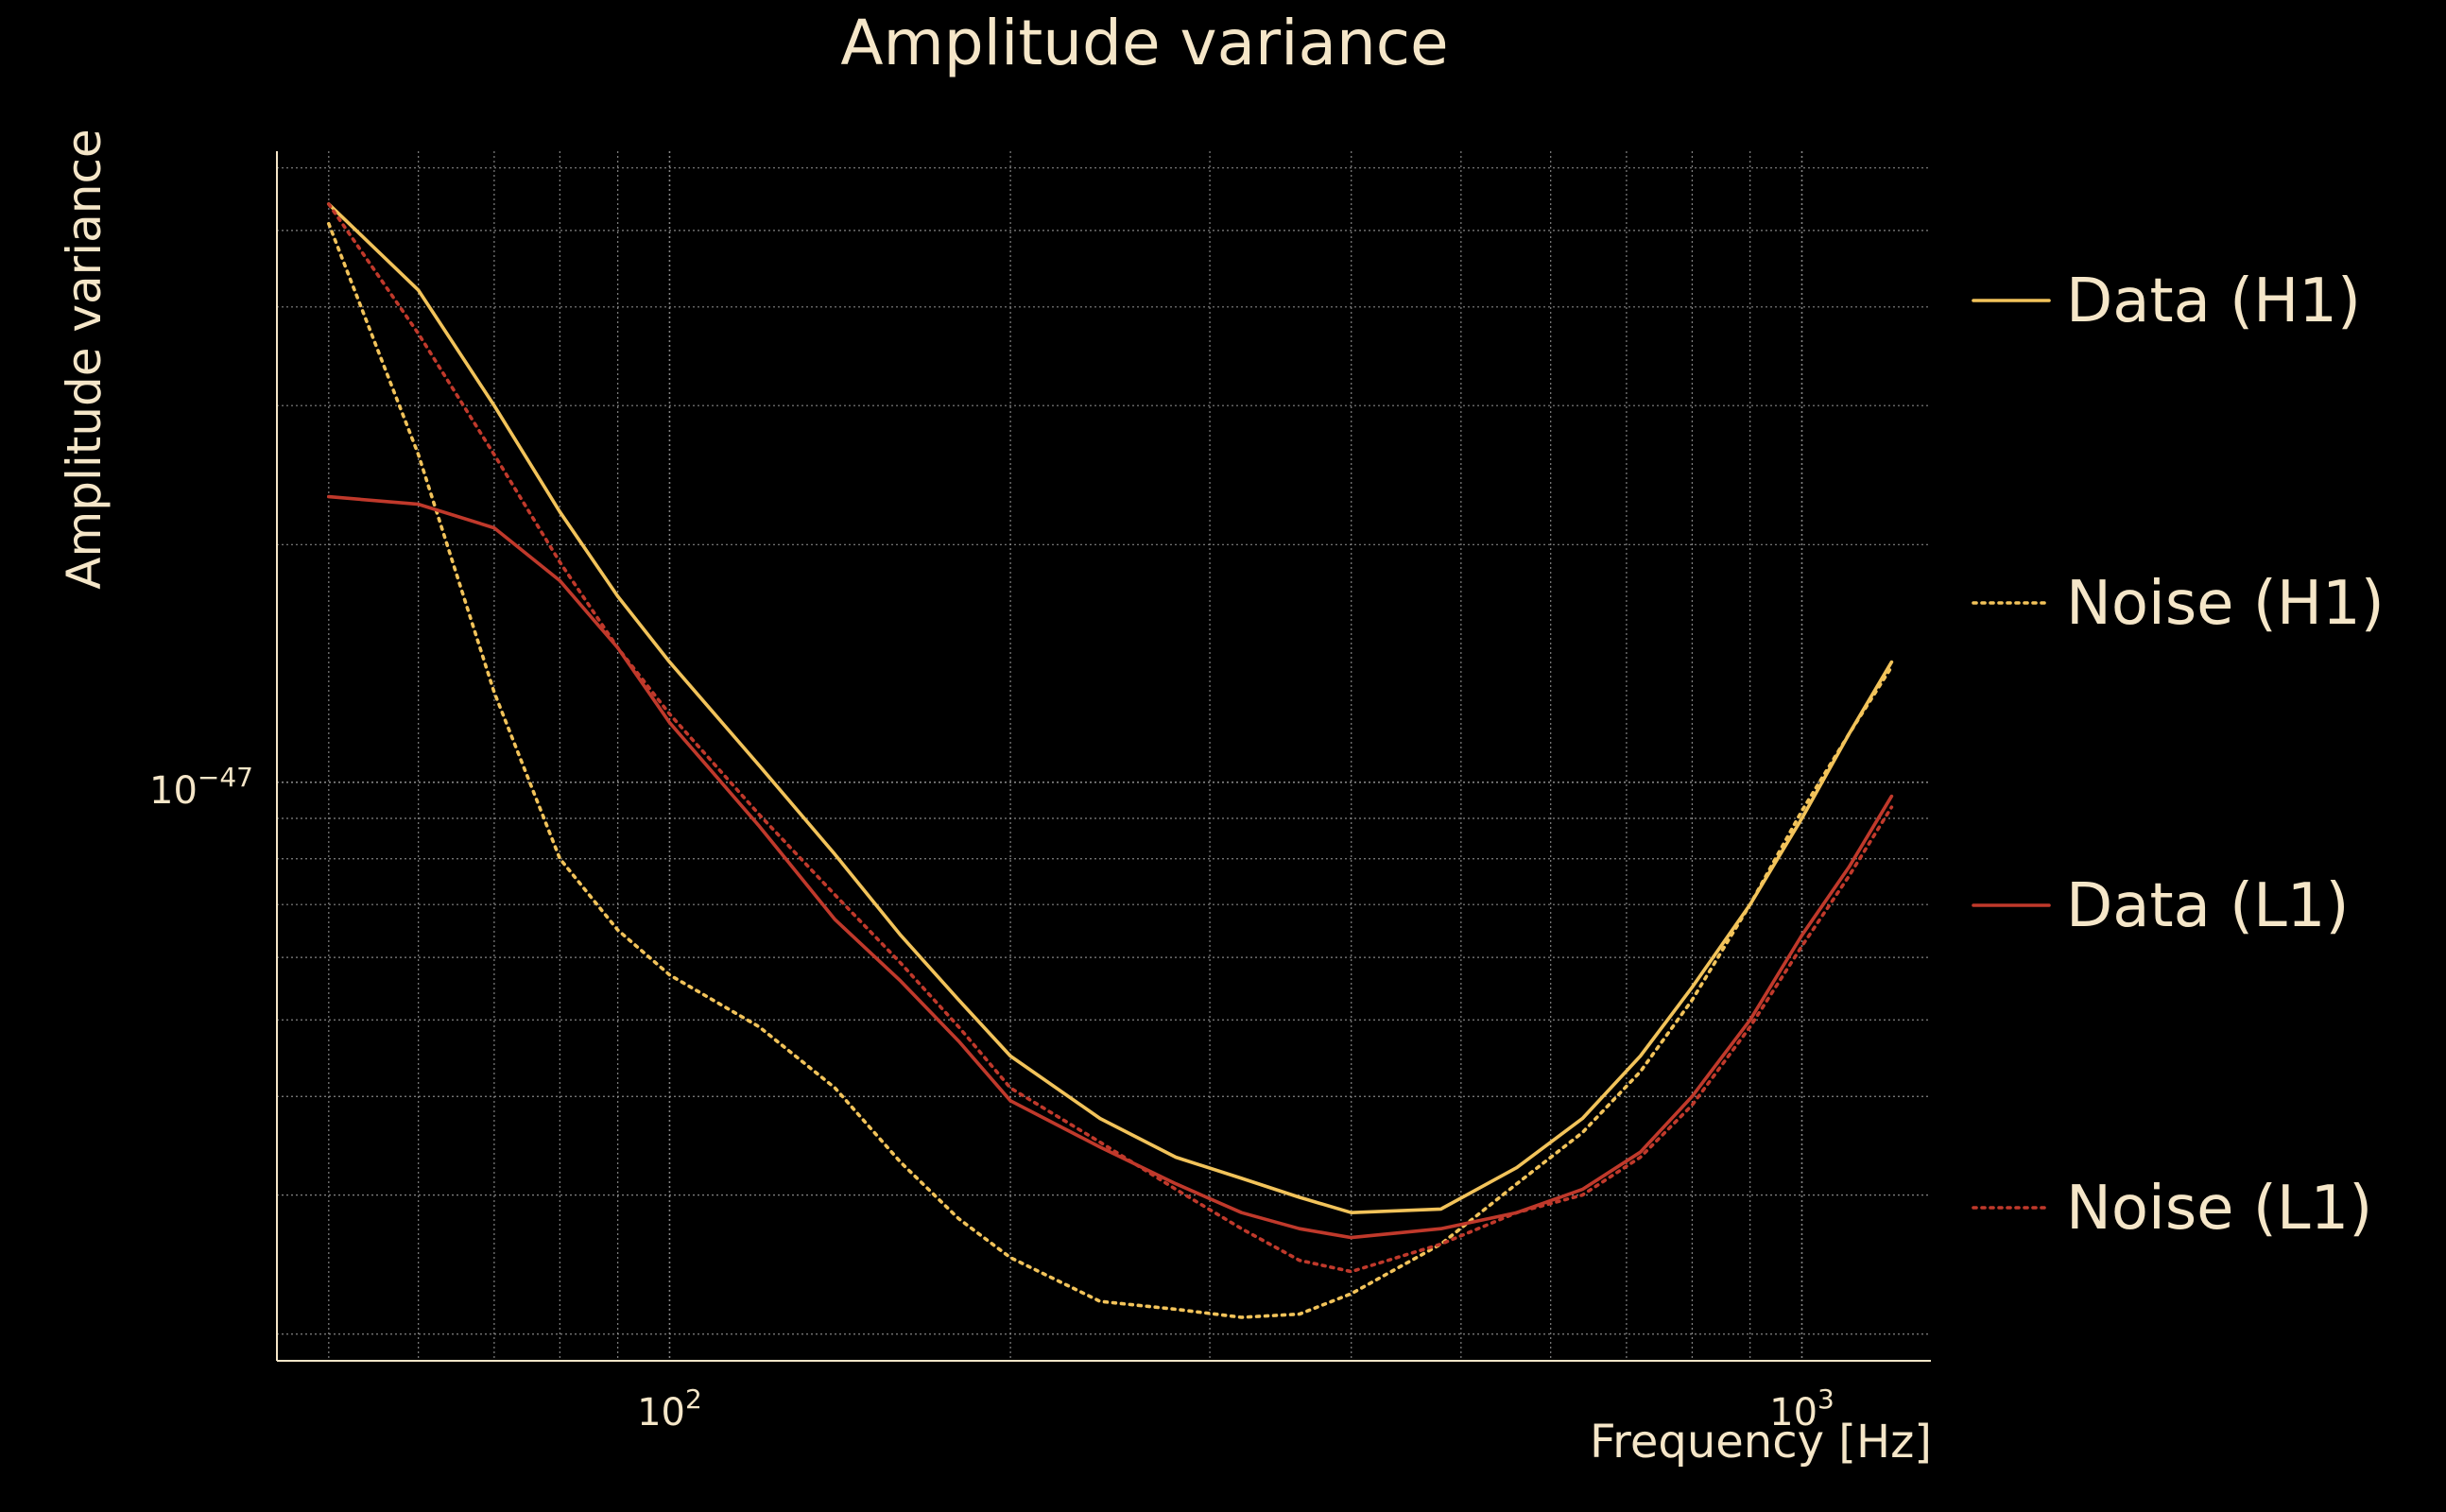 The height and width of the screenshot is (1512, 2446). Describe the element at coordinates (1801, 1409) in the screenshot. I see `x-tick-label: 10³` at that location.